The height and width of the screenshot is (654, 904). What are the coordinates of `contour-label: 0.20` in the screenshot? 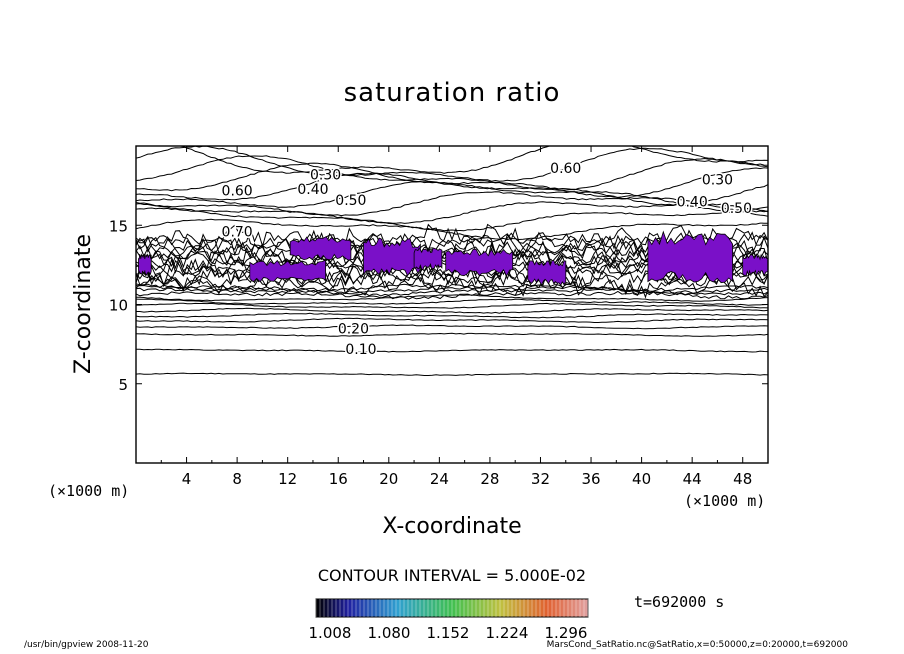 It's located at (353, 329).